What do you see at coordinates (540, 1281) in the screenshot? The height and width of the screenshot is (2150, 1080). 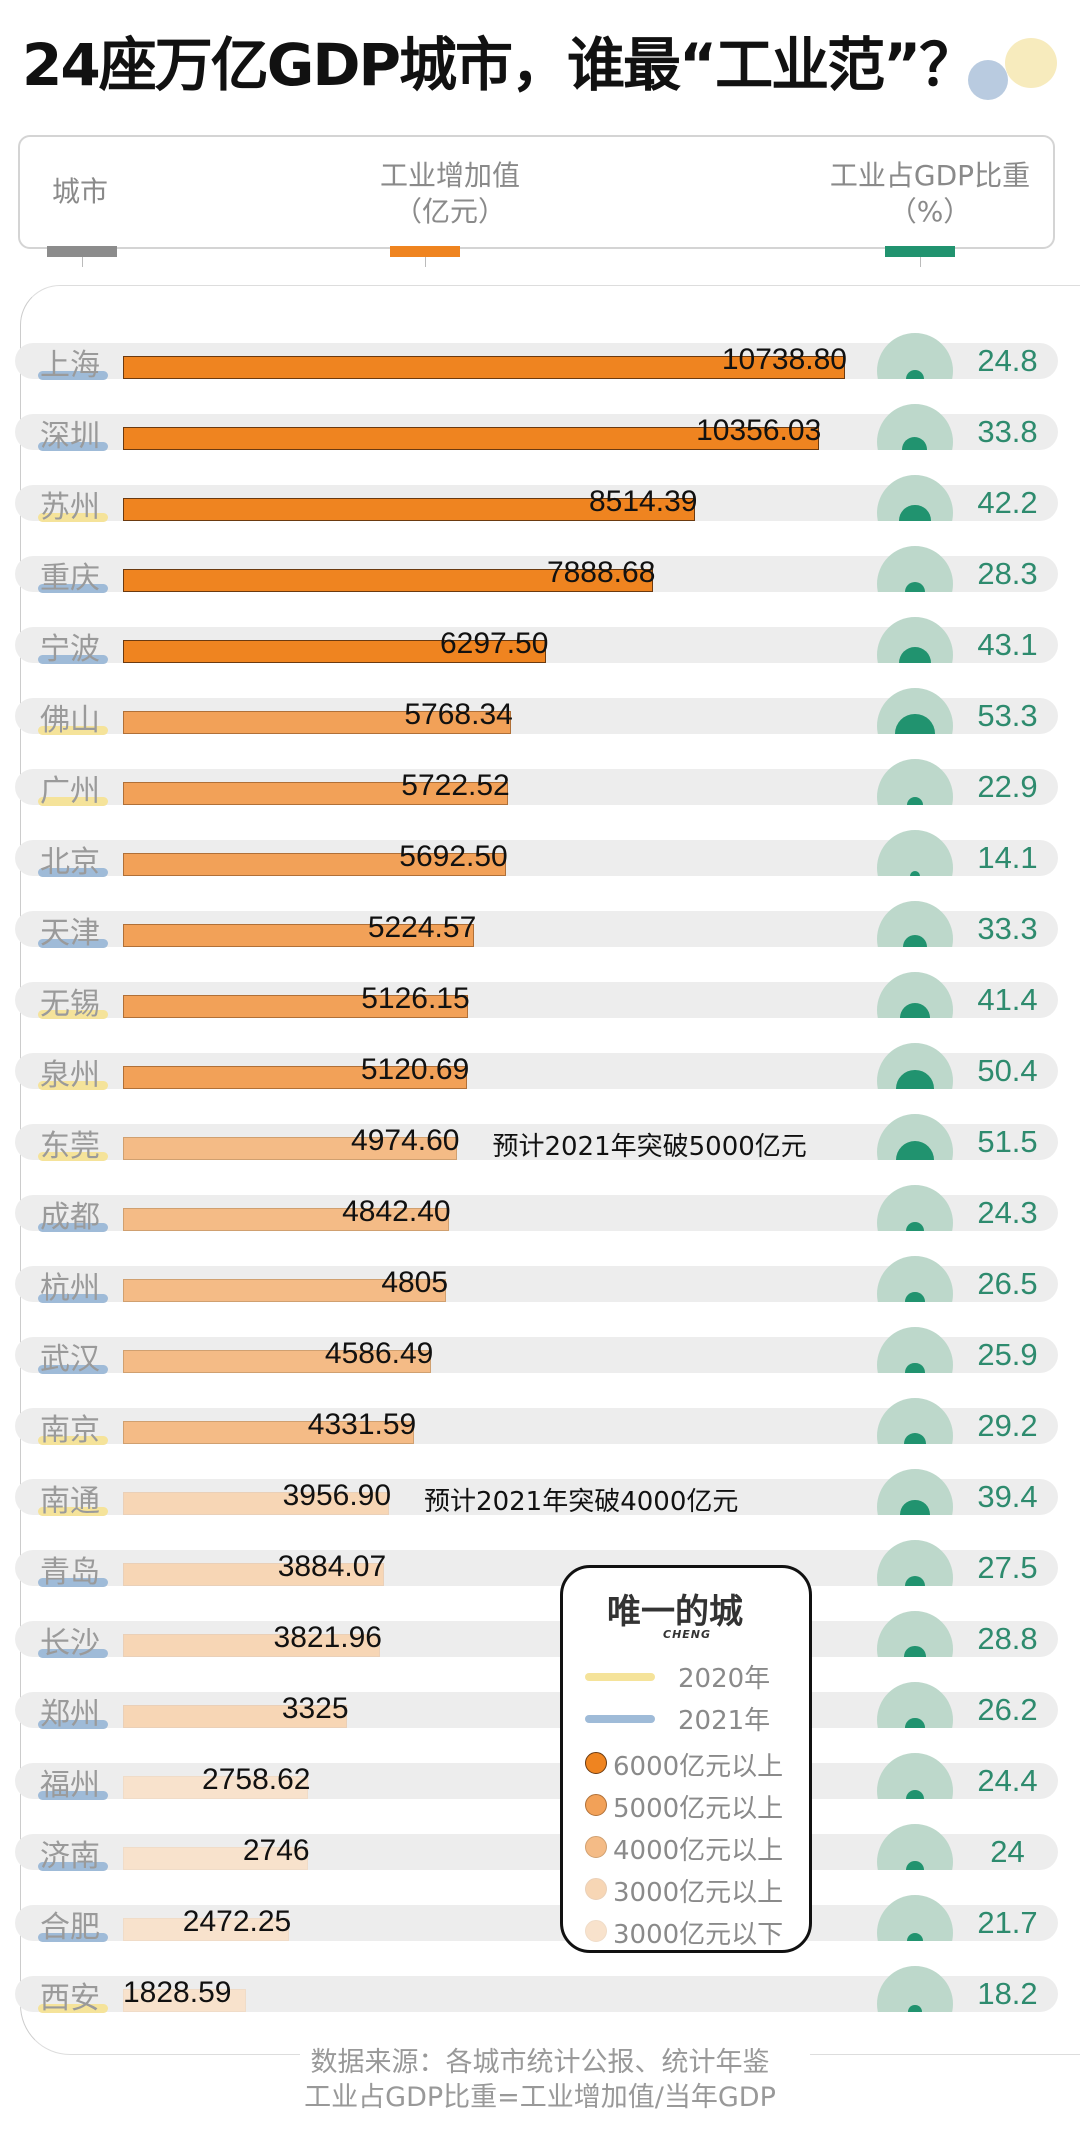 I see `chart-row: 杭州 4805 26.5` at bounding box center [540, 1281].